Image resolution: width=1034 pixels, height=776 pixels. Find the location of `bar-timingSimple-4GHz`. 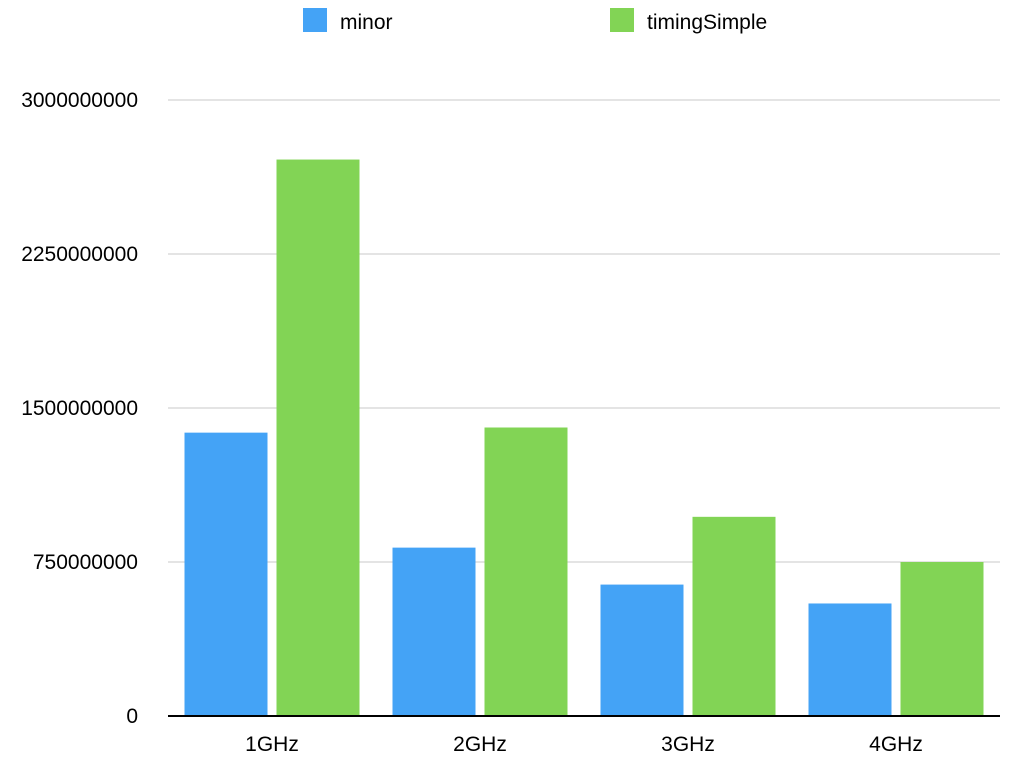

bar-timingSimple-4GHz is located at coordinates (942, 639).